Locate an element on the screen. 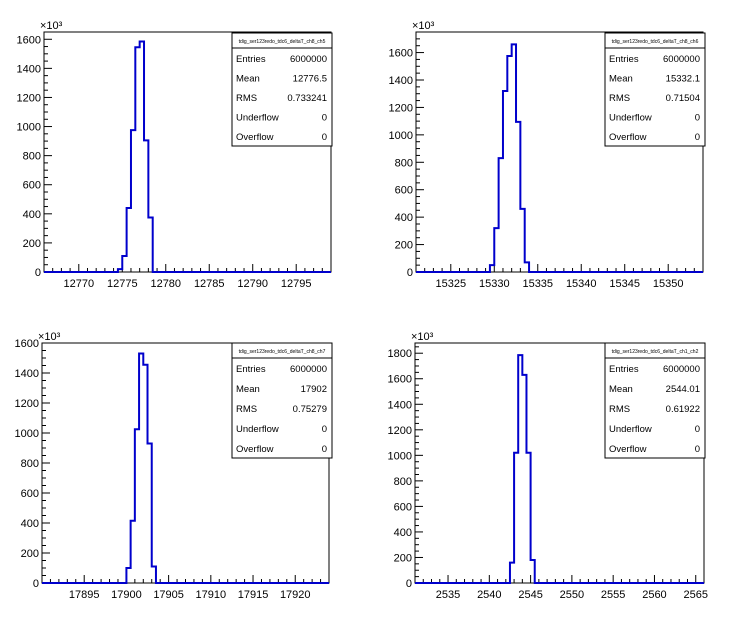 Image resolution: width=746 pixels, height=622 pixels. x-tick-label: 15325 is located at coordinates (450, 284).